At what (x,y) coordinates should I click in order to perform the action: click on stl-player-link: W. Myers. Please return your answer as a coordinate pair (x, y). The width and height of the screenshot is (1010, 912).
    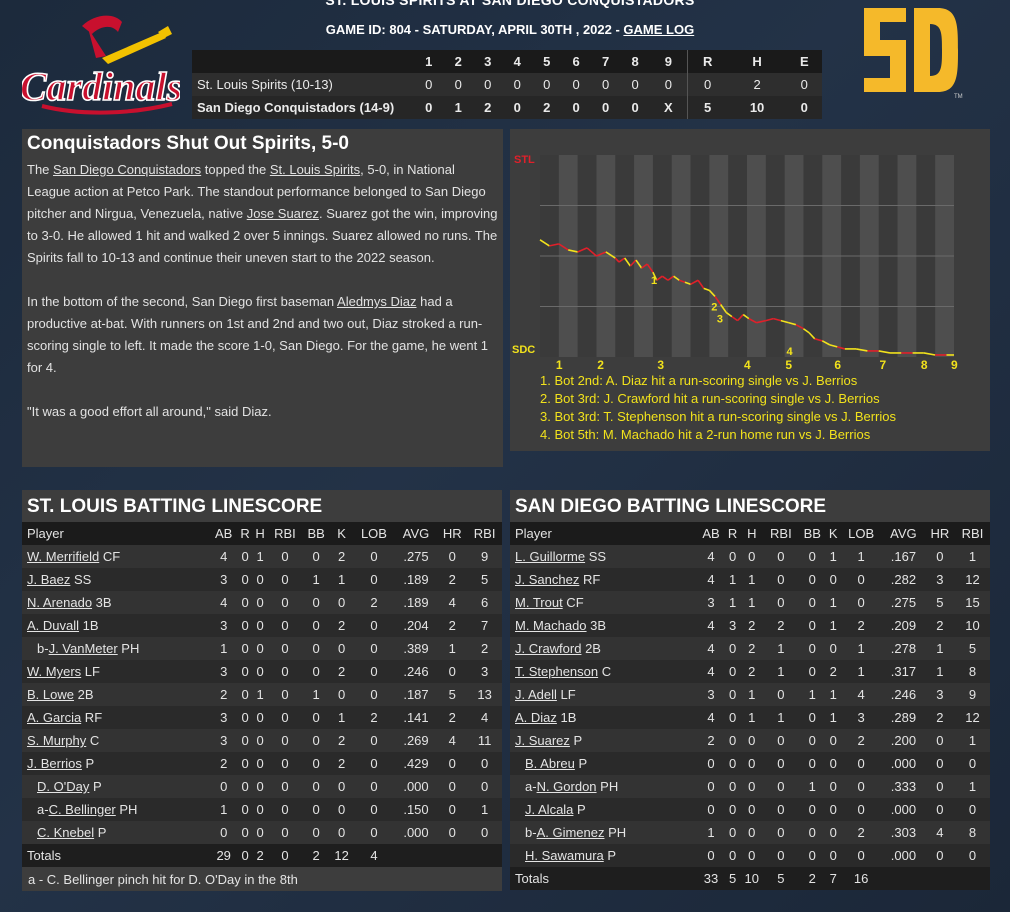
    Looking at the image, I should click on (54, 671).